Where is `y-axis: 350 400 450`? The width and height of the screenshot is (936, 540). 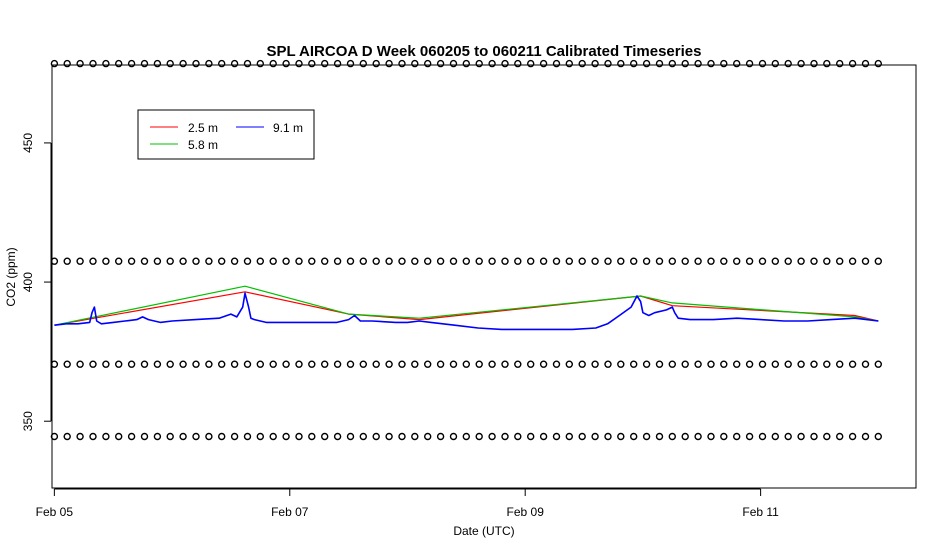
y-axis: 350 400 450 is located at coordinates (36, 282).